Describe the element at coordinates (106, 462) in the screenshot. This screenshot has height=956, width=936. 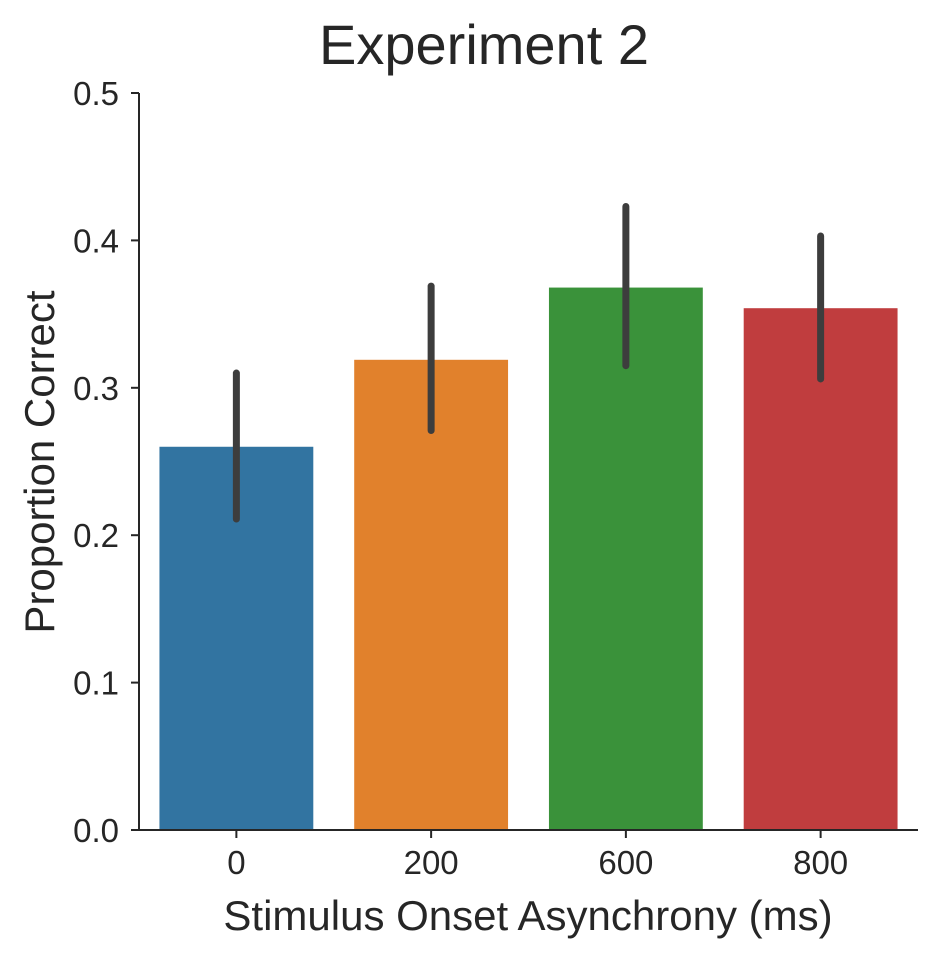
I see `y-ticks: 0.0 0.1 0.2 0.3 0.4 0.5` at that location.